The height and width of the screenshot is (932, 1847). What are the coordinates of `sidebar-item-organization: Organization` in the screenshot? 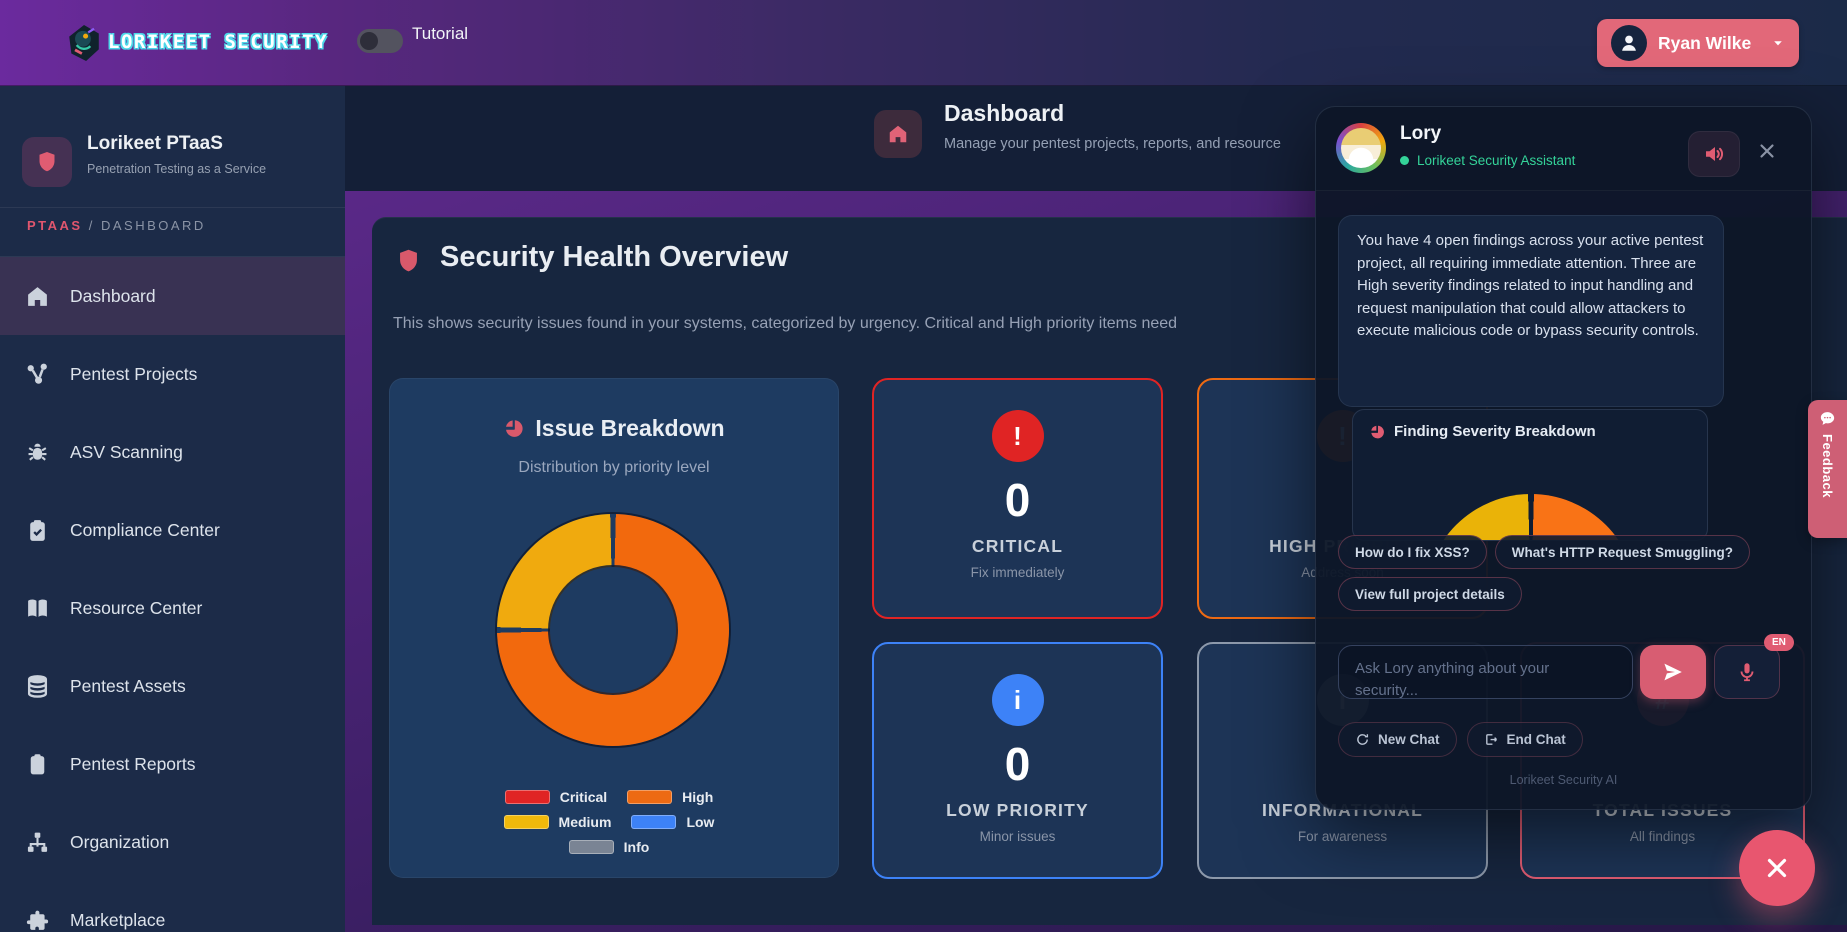 It's located at (172, 842).